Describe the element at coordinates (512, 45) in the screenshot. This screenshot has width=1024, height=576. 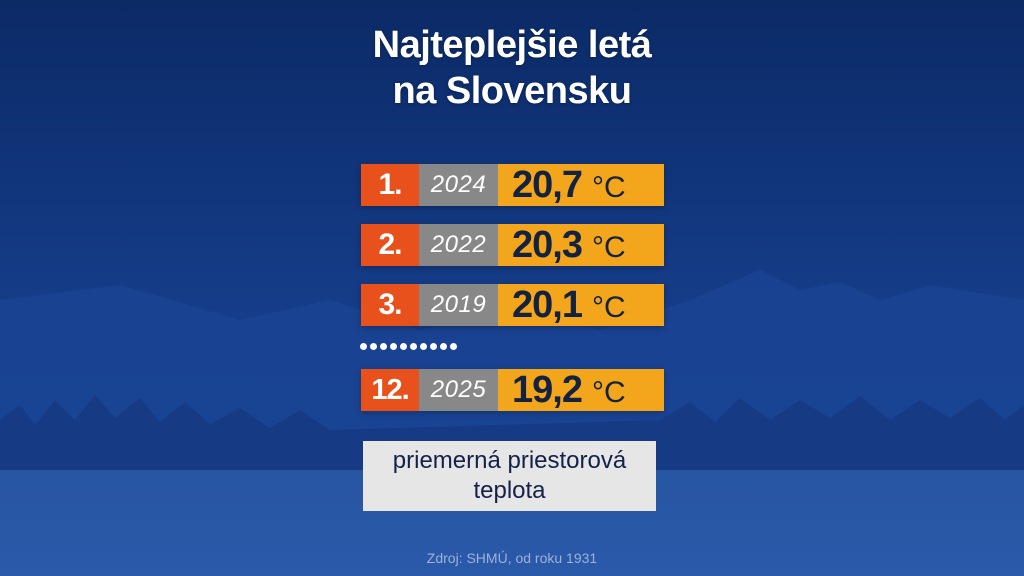
I see `title-line-1: Najteplejšie letá` at that location.